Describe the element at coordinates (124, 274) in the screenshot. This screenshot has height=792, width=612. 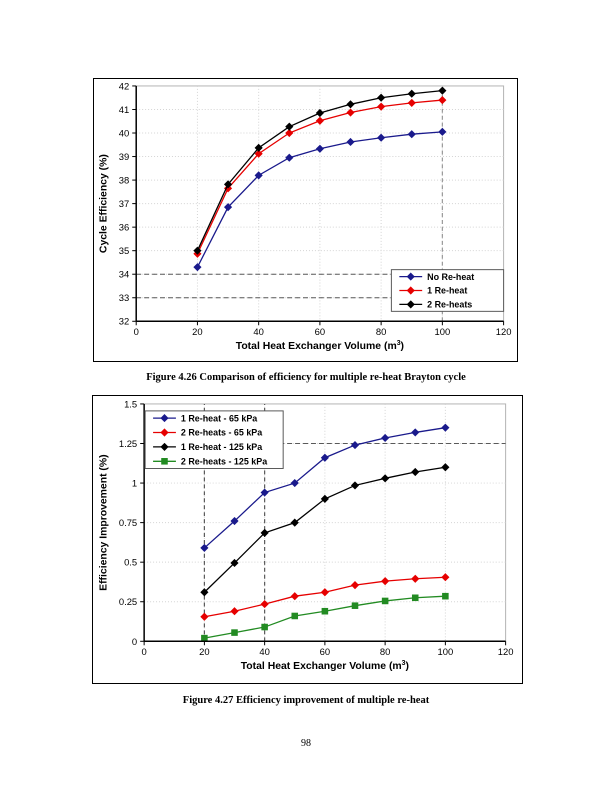
I see `svg-text: 34` at that location.